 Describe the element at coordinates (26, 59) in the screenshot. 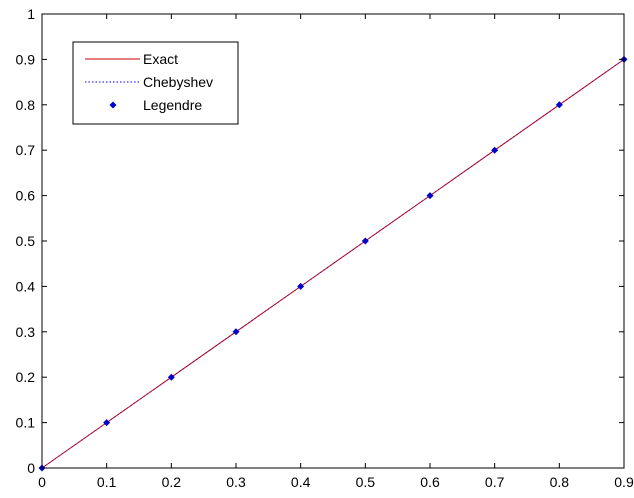

I see `y-tick-label: 0.9` at that location.